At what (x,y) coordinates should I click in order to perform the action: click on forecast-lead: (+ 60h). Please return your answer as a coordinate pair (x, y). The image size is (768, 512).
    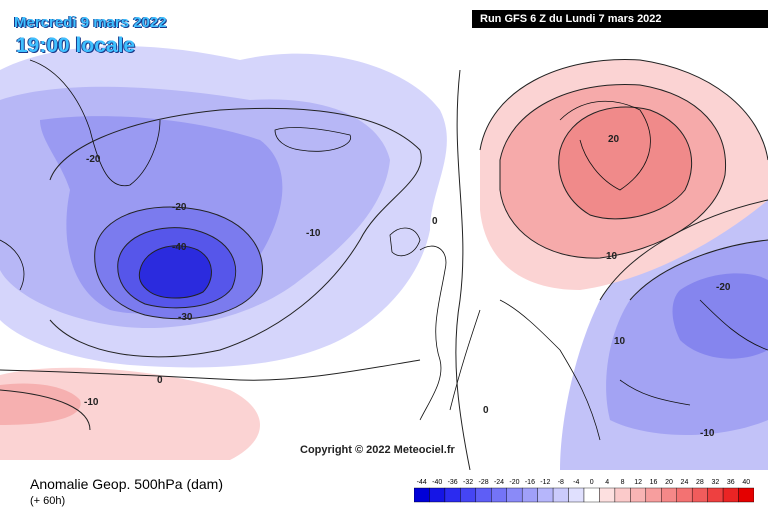
    Looking at the image, I should click on (48, 501).